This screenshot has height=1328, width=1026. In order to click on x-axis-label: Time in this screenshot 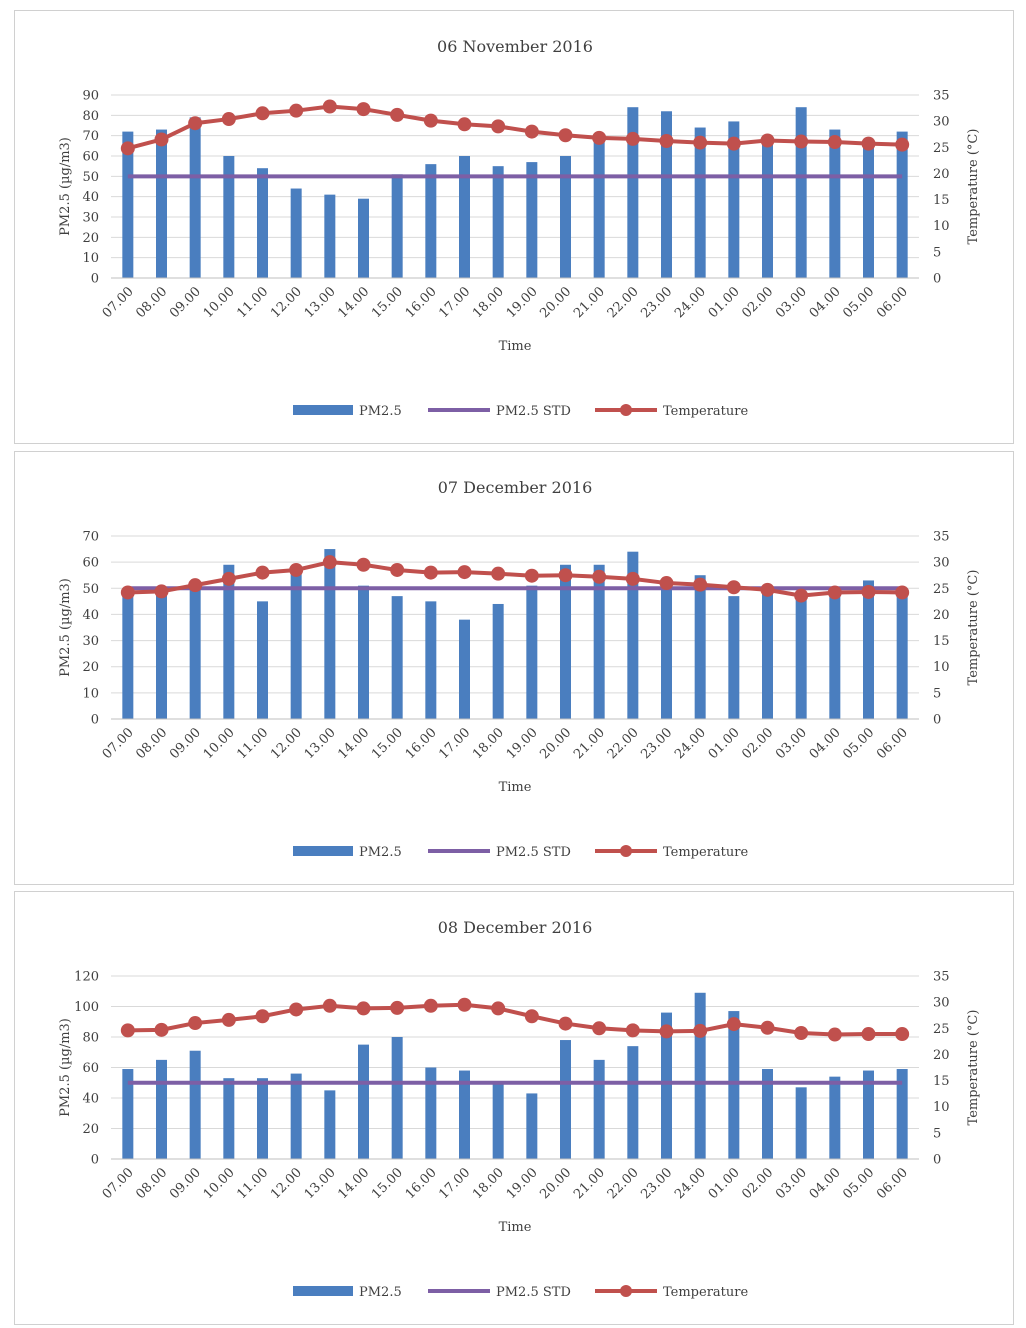, I will do `click(515, 1227)`.